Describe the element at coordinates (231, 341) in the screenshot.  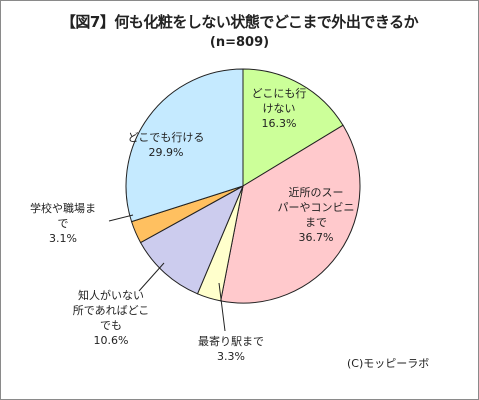
I see `slice-category-text: 最寄り駅まで` at that location.